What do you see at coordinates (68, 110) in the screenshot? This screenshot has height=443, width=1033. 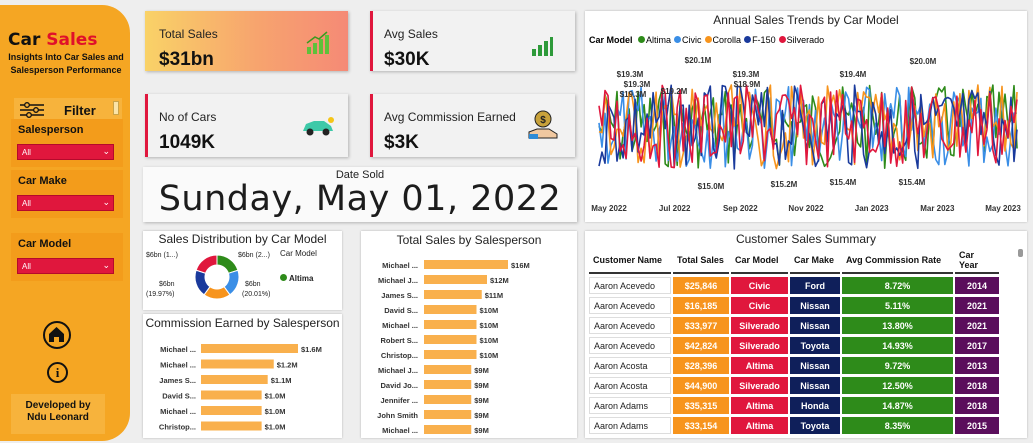 I see `filter-header: Filter` at bounding box center [68, 110].